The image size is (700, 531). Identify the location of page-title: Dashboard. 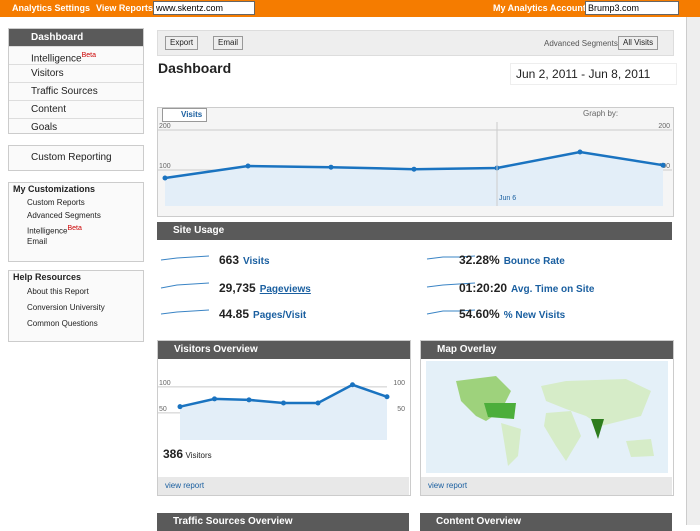
(195, 68).